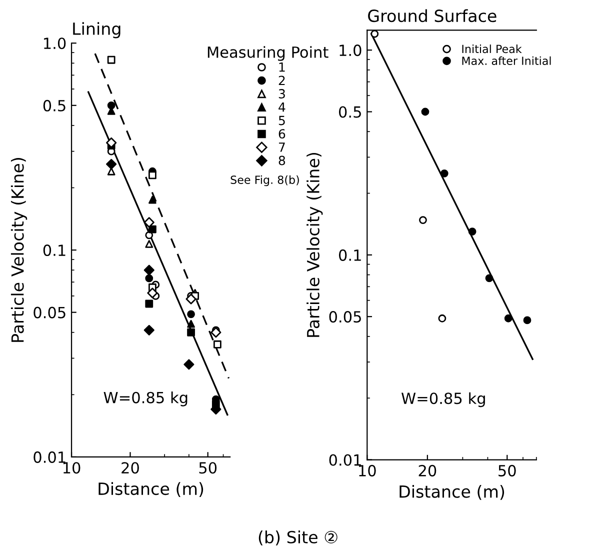  I want to click on legend-label: 3, so click(281, 93).